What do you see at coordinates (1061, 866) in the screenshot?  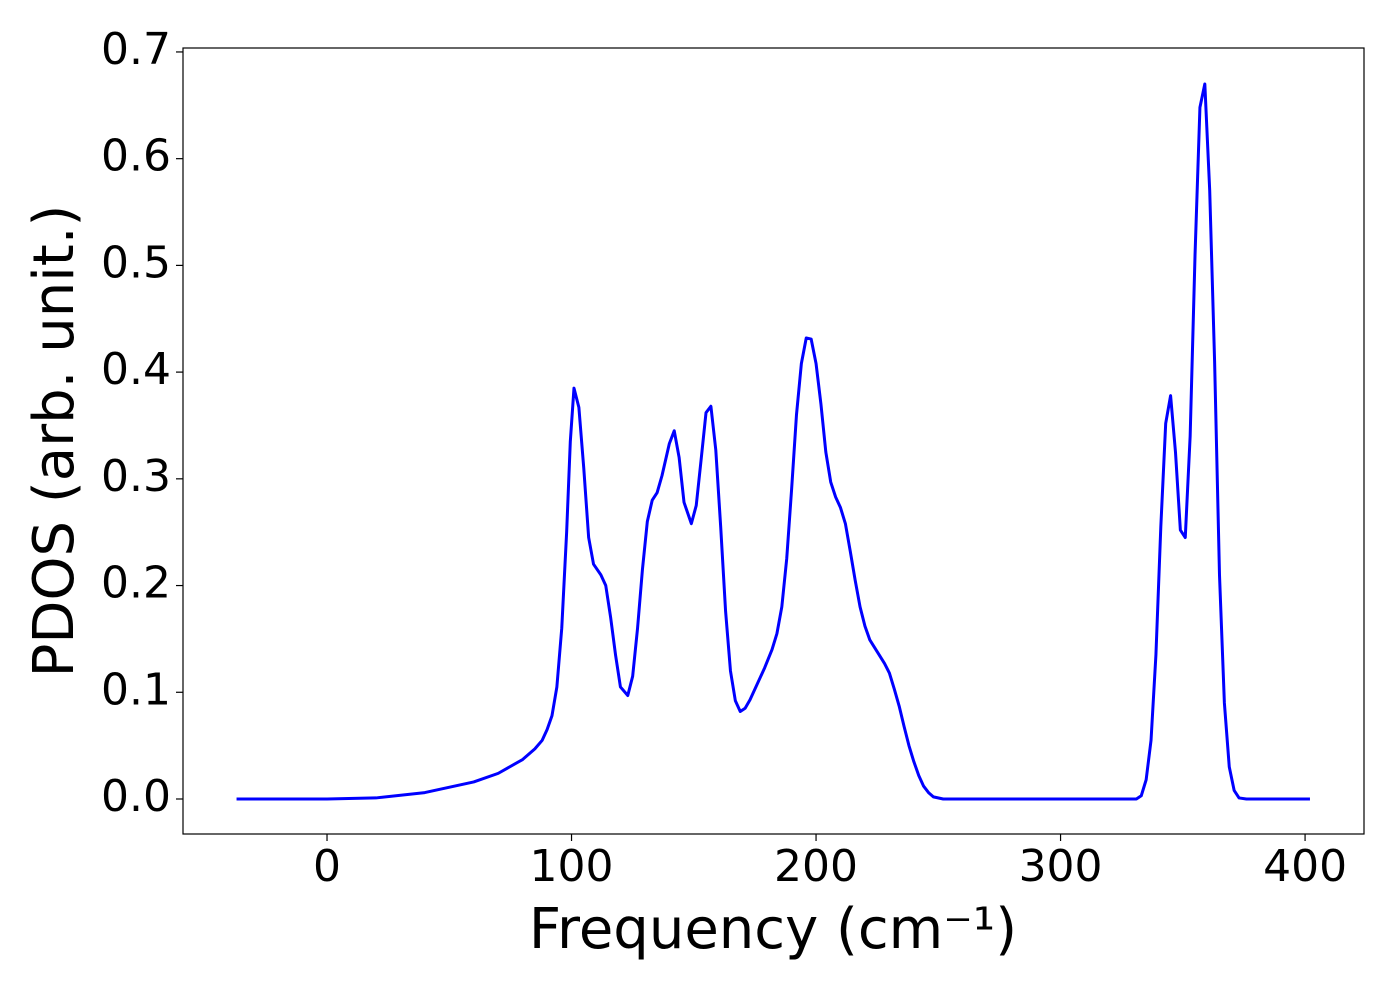 I see `x-tick-label: 300` at bounding box center [1061, 866].